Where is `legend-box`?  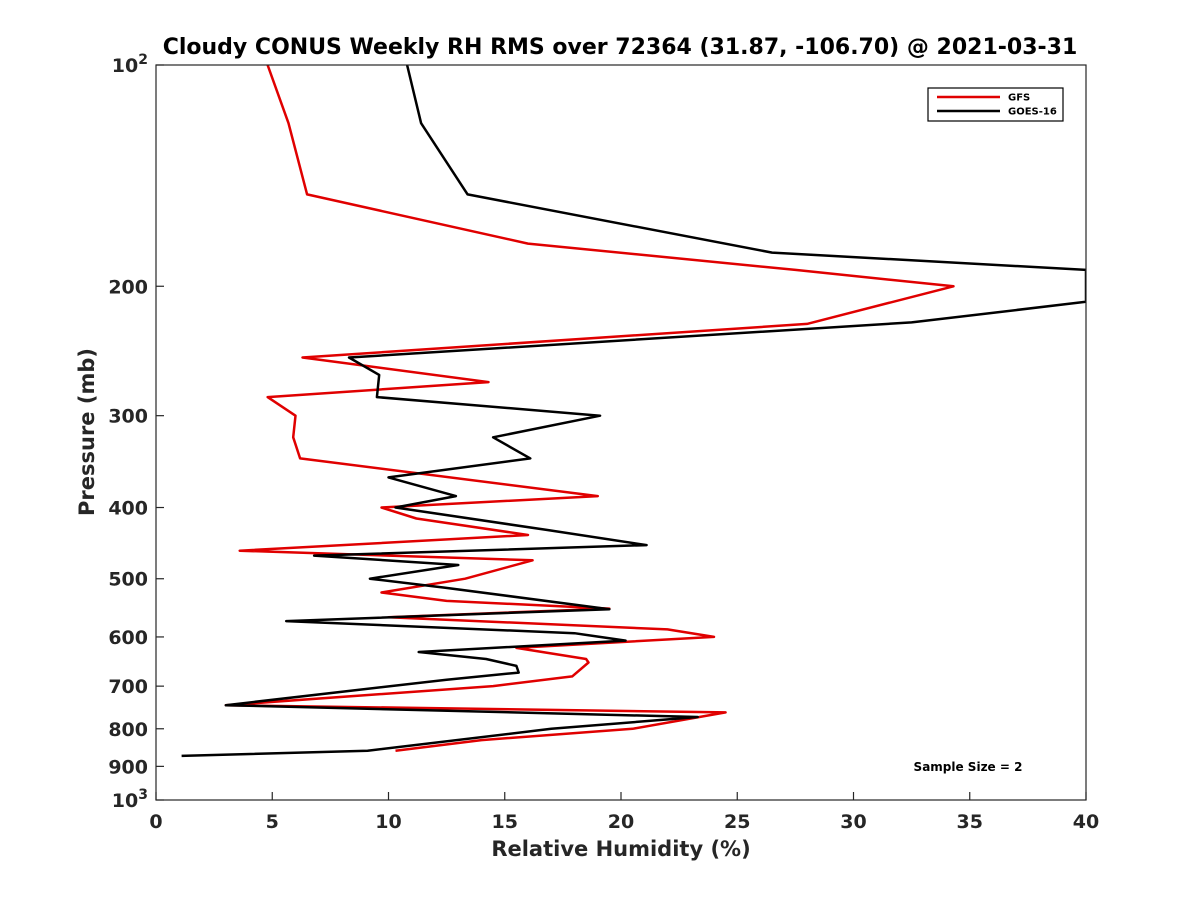
legend-box is located at coordinates (995, 104).